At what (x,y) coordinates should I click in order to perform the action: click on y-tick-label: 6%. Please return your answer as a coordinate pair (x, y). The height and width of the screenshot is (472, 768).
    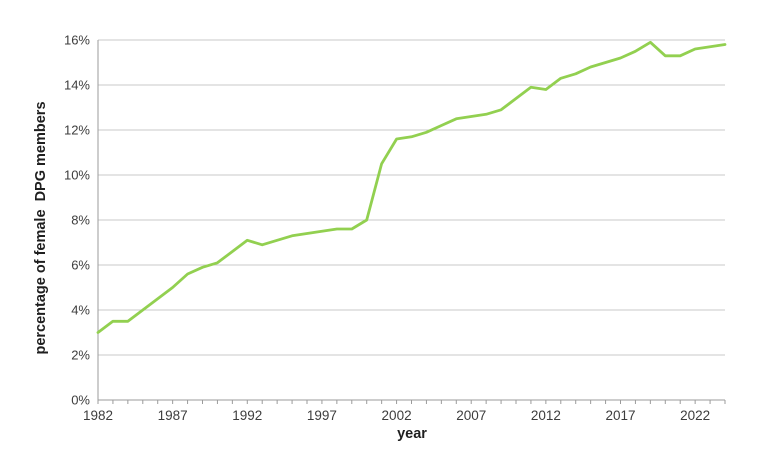
    Looking at the image, I should click on (80, 265).